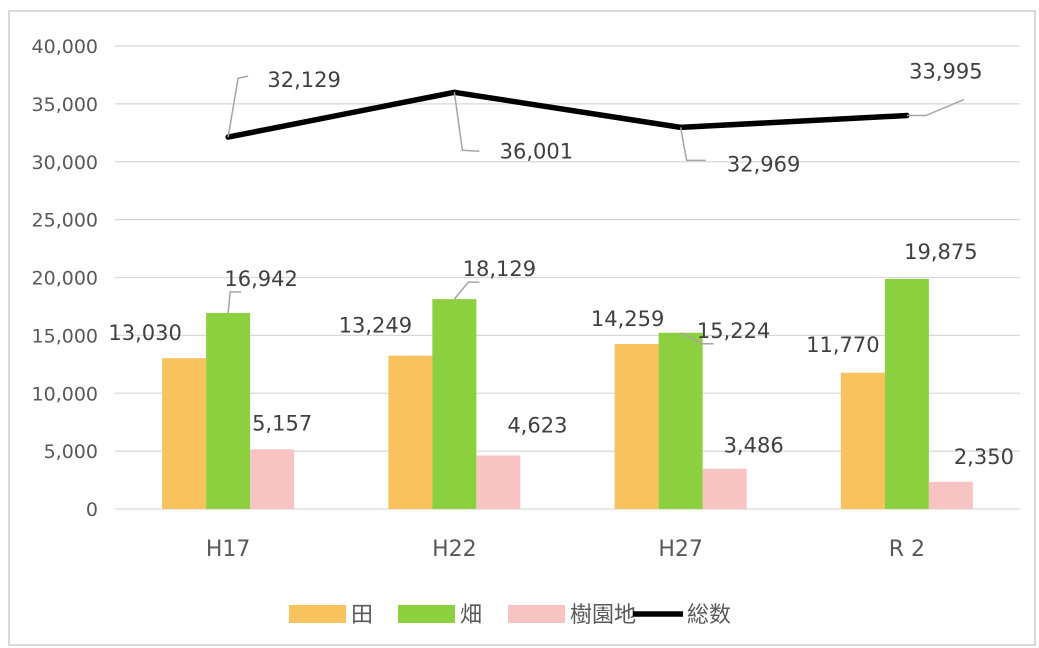 The image size is (1039, 648). What do you see at coordinates (65, 47) in the screenshot?
I see `y-tick-label: 40,000` at bounding box center [65, 47].